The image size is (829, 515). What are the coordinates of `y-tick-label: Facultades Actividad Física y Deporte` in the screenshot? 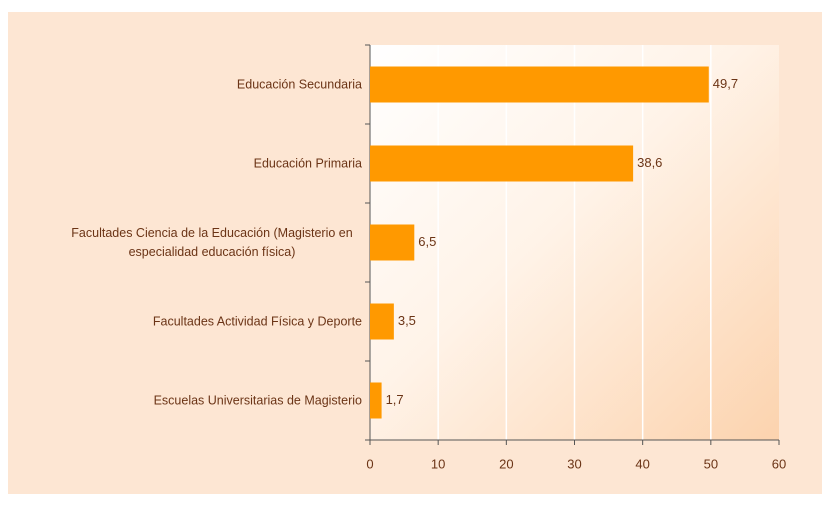 It's located at (257, 321).